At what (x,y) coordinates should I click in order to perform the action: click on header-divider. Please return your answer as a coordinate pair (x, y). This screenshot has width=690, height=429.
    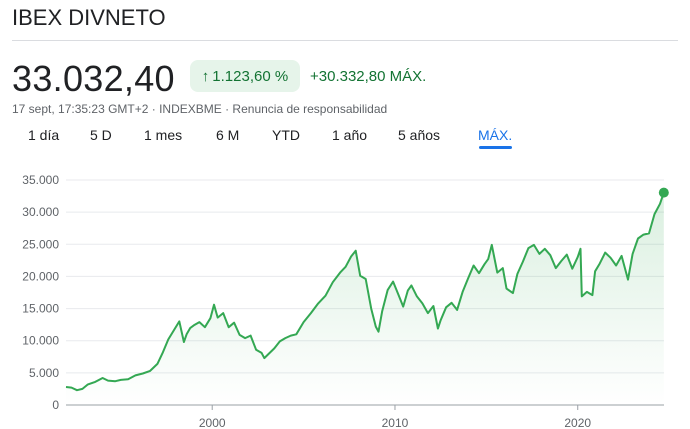
    Looking at the image, I should click on (345, 40).